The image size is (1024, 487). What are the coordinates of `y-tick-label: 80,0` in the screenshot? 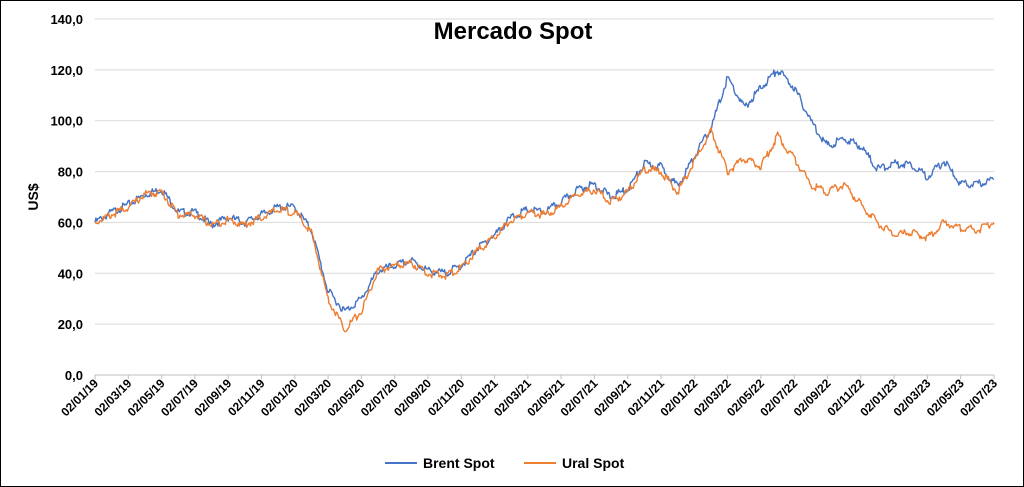 It's located at (70, 172).